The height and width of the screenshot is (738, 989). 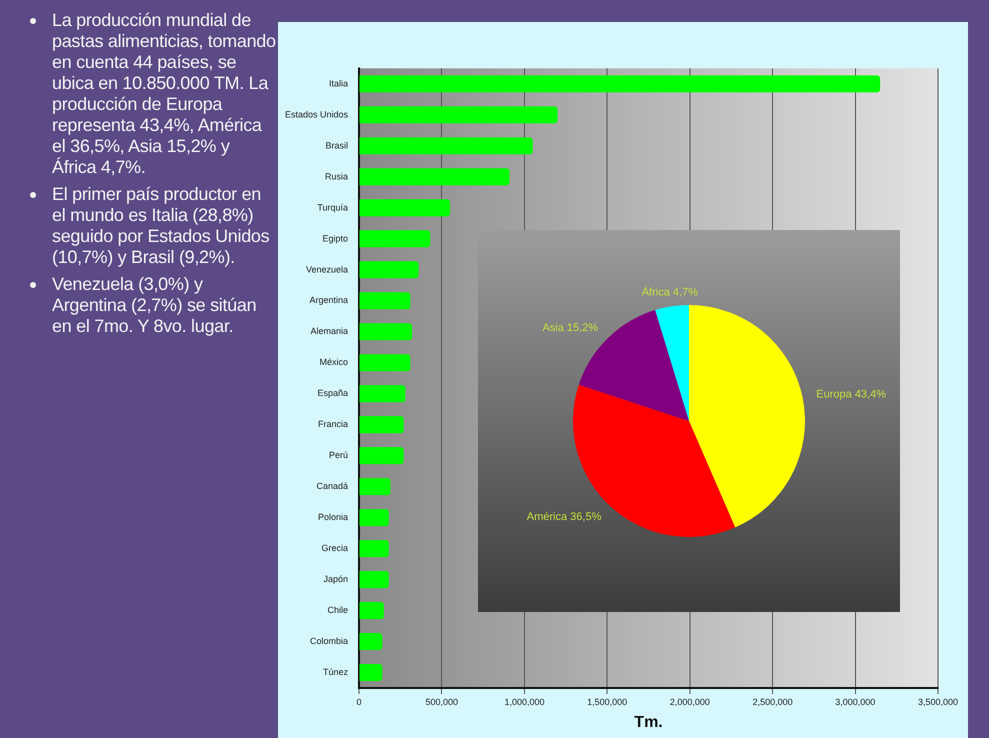 What do you see at coordinates (333, 393) in the screenshot?
I see `y-tick-label: España` at bounding box center [333, 393].